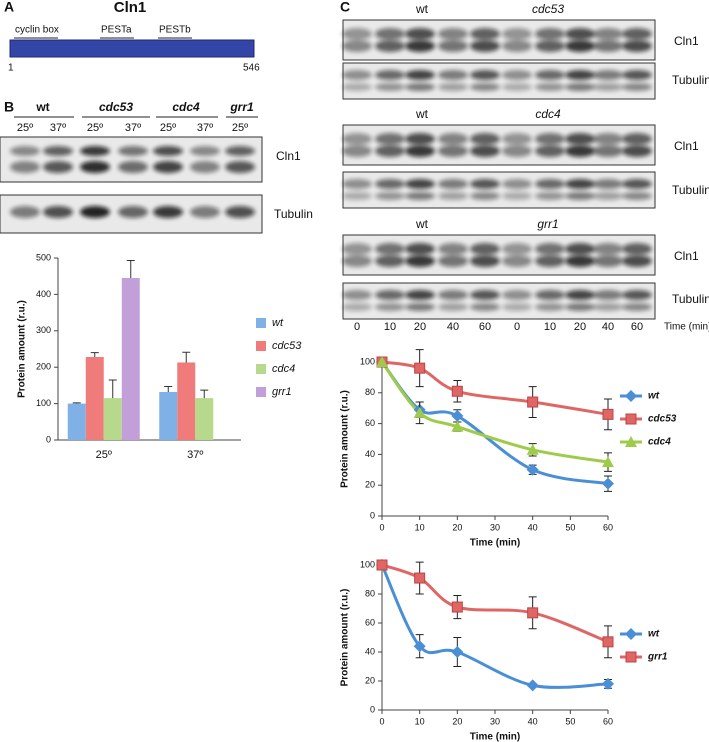 Image resolution: width=709 pixels, height=742 pixels. I want to click on panel-label: A, so click(9, 7).